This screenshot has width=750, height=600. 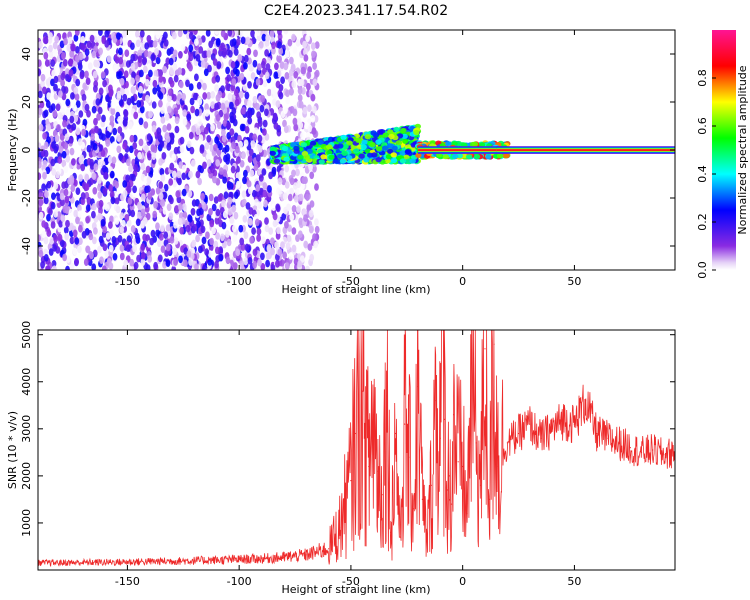 What do you see at coordinates (26, 476) in the screenshot?
I see `y-tick-label: 2000` at bounding box center [26, 476].